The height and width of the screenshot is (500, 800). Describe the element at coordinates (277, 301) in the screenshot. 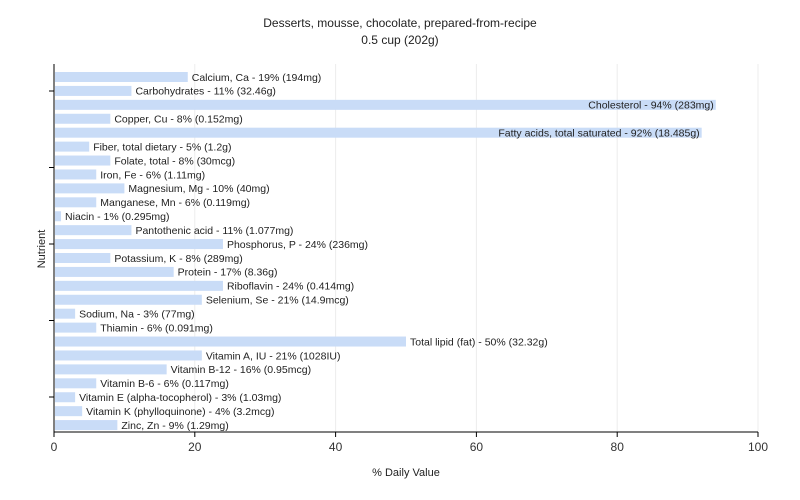

I see `bar-label: Selenium, Se - 21% (14.9mcg)` at that location.